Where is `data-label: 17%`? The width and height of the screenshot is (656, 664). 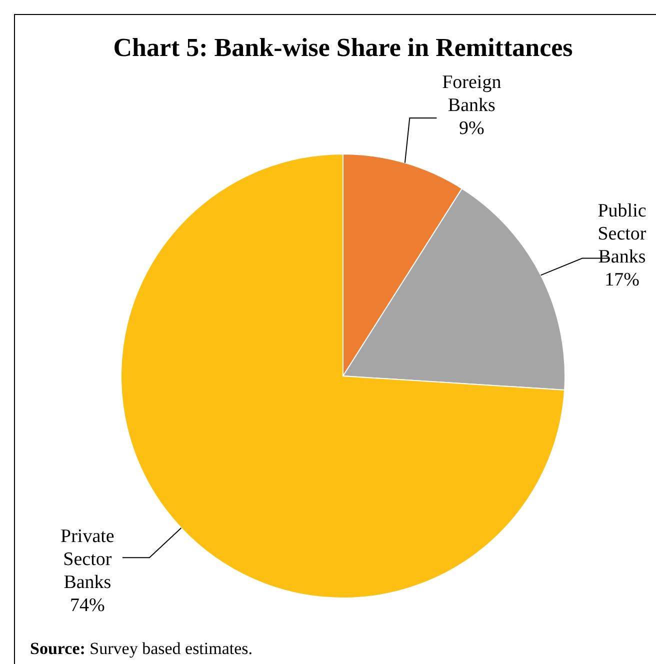
data-label: 17% is located at coordinates (622, 279).